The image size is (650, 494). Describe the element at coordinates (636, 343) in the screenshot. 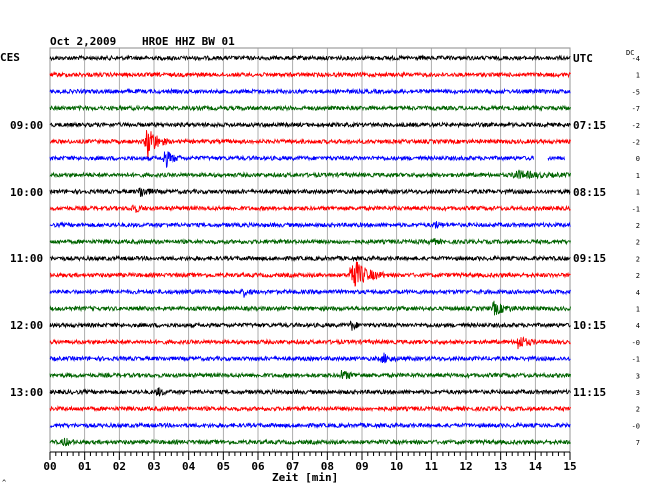

I see `dc-offset-row-17: -0` at that location.